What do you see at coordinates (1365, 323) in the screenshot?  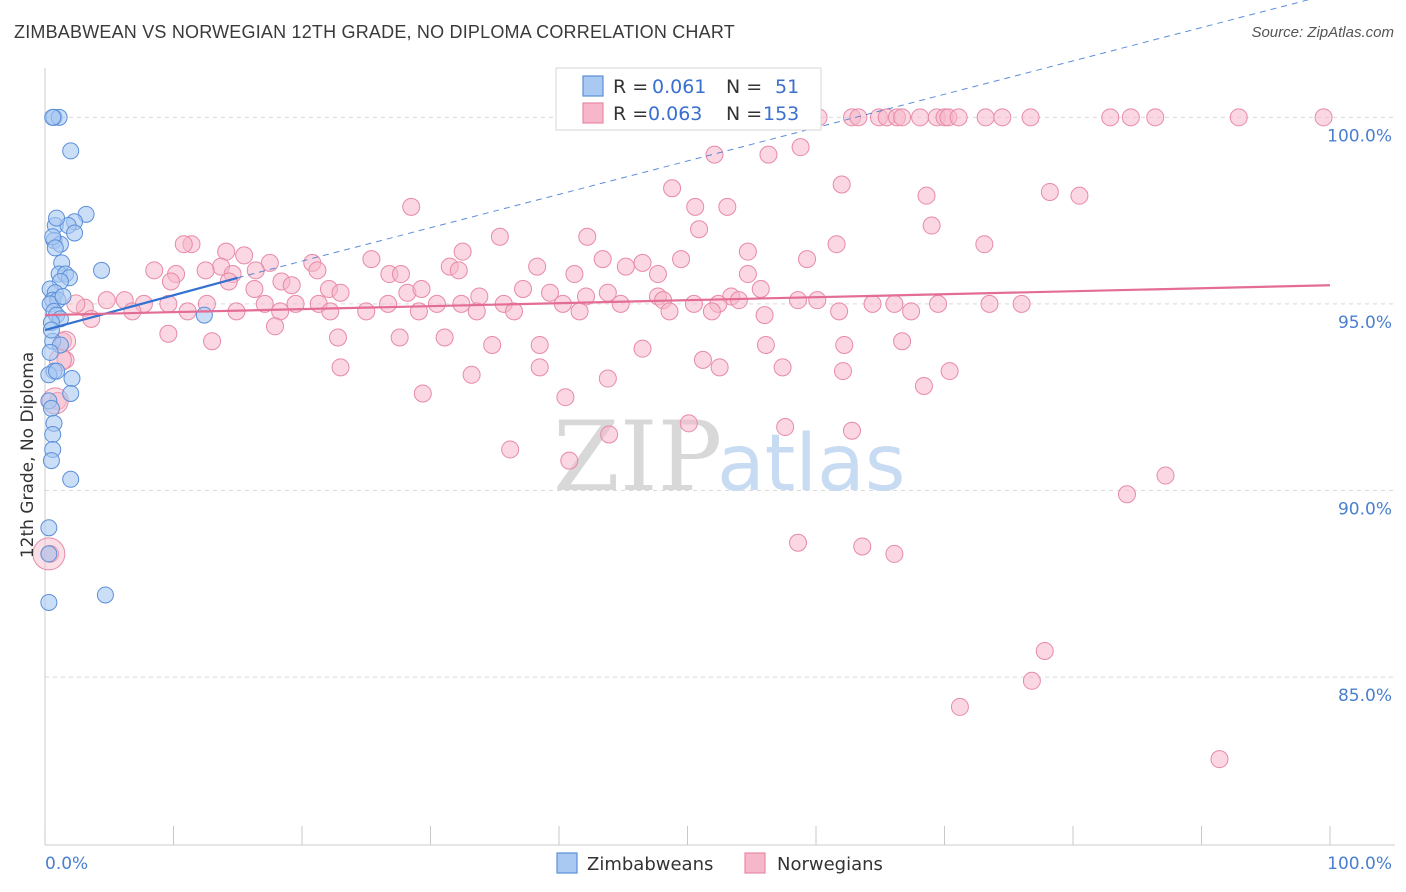 I see `y-tick-label: 95.0%` at bounding box center [1365, 323].